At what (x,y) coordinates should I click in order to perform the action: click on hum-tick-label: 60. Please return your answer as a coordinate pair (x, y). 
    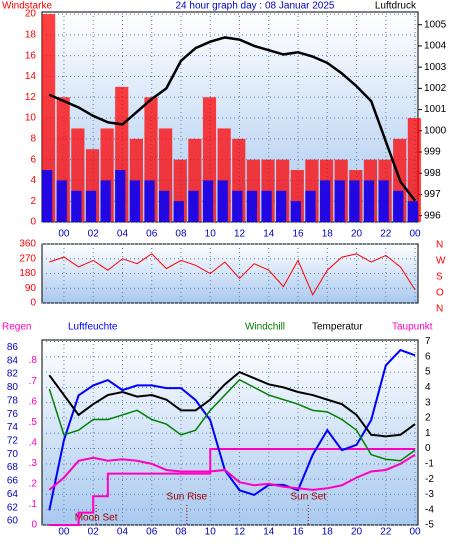
    Looking at the image, I should click on (13, 521).